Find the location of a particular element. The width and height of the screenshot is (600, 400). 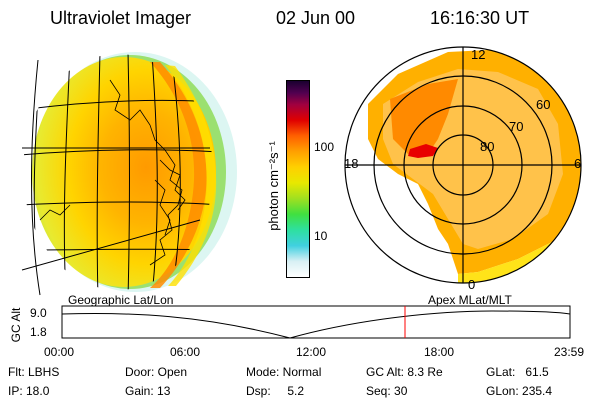

mlt-label-12: 12 is located at coordinates (478, 54).